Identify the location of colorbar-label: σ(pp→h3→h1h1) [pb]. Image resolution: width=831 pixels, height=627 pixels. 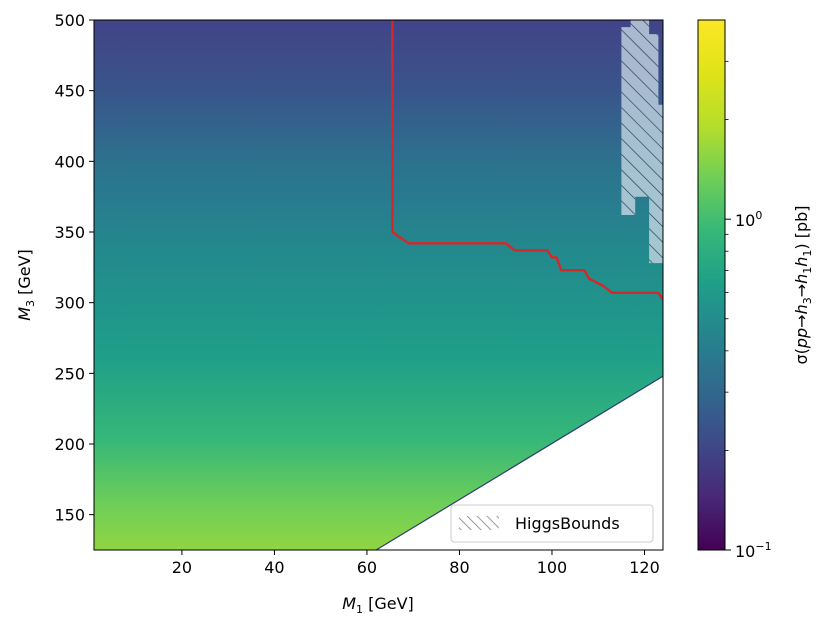
(803, 284).